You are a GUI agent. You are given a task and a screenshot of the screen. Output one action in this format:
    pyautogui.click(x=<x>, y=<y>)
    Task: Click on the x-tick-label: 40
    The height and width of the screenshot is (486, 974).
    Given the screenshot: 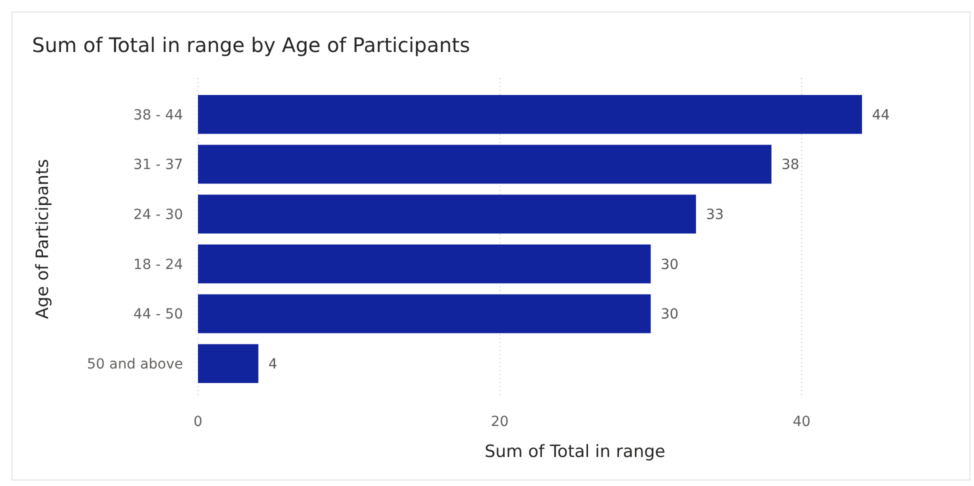 What is the action you would take?
    pyautogui.click(x=801, y=422)
    